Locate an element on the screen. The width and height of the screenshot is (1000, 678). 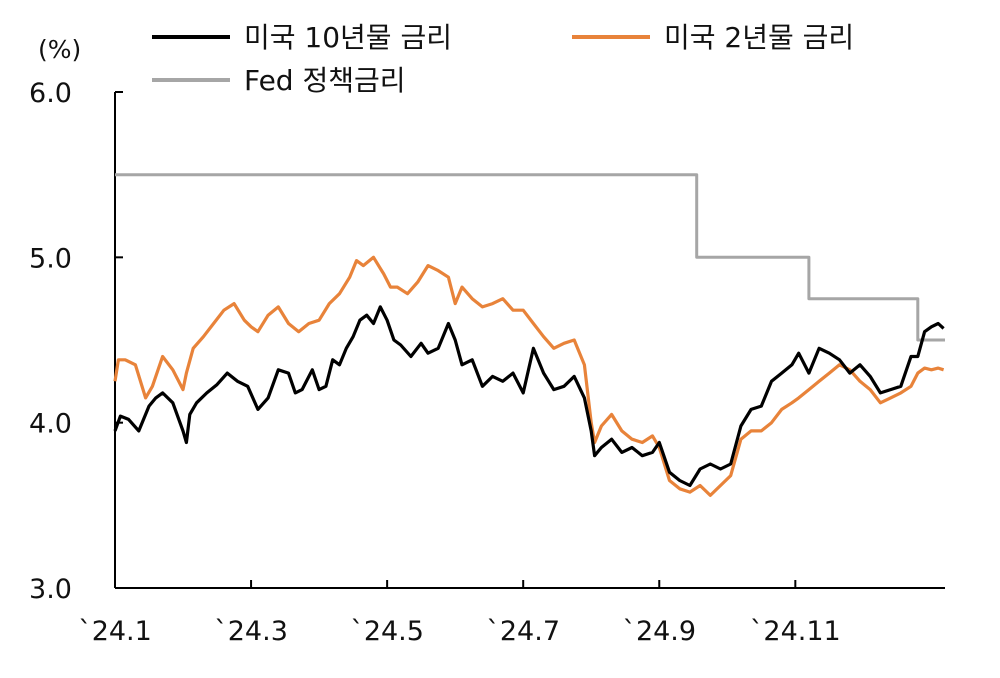
y-tick-label: 6.0 is located at coordinates (50, 93).